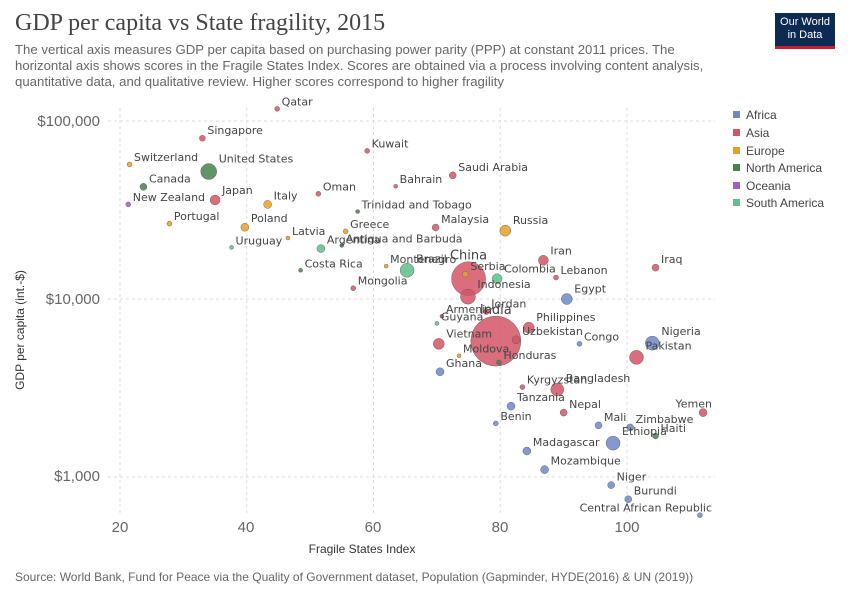 The height and width of the screenshot is (600, 850). I want to click on data-point-india, so click(496, 341).